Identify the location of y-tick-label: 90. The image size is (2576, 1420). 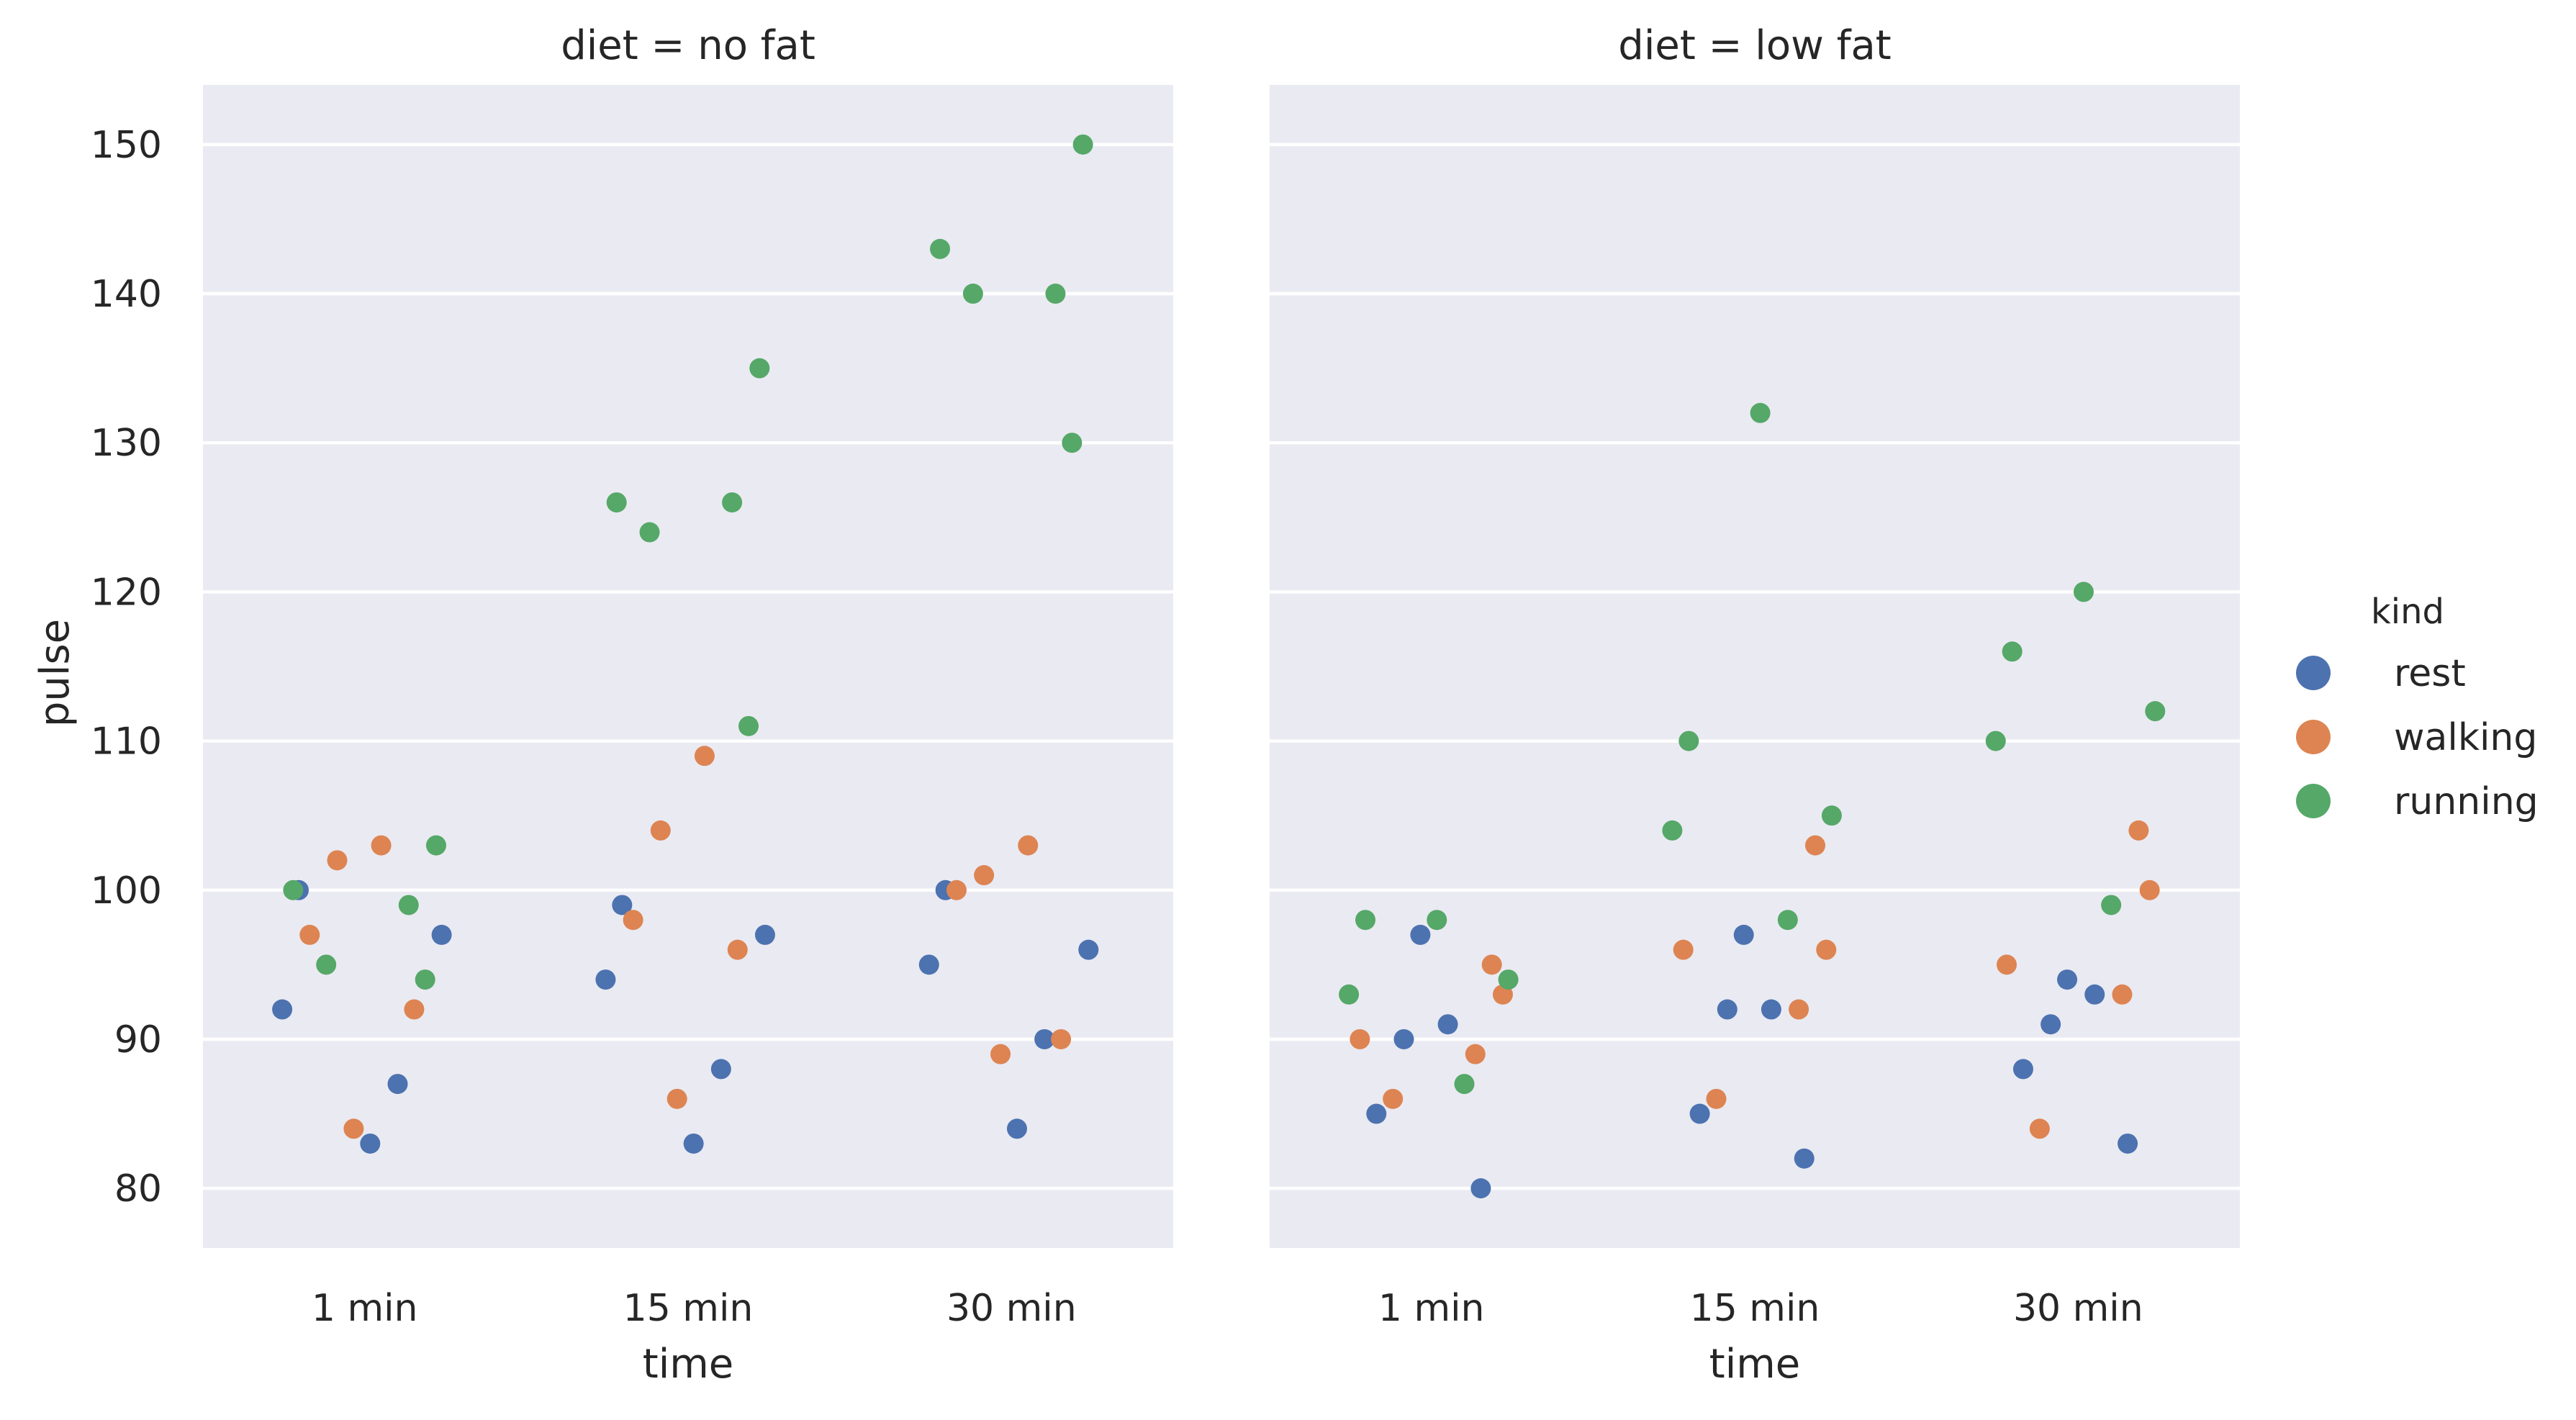
(138, 1040).